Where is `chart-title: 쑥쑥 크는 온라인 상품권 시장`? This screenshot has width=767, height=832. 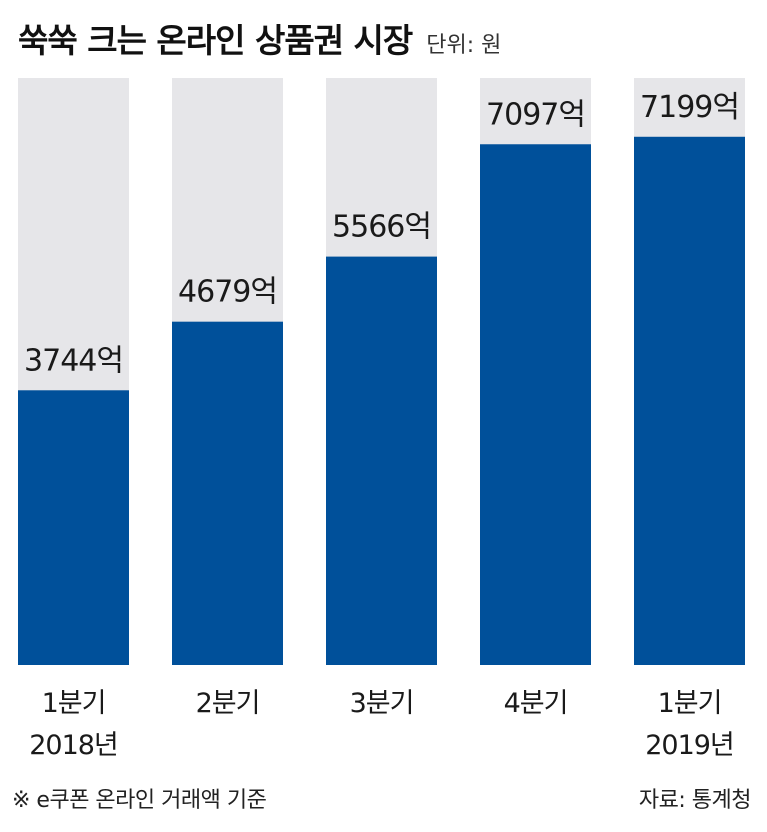 chart-title: 쑥쑥 크는 온라인 상품권 시장 is located at coordinates (215, 40).